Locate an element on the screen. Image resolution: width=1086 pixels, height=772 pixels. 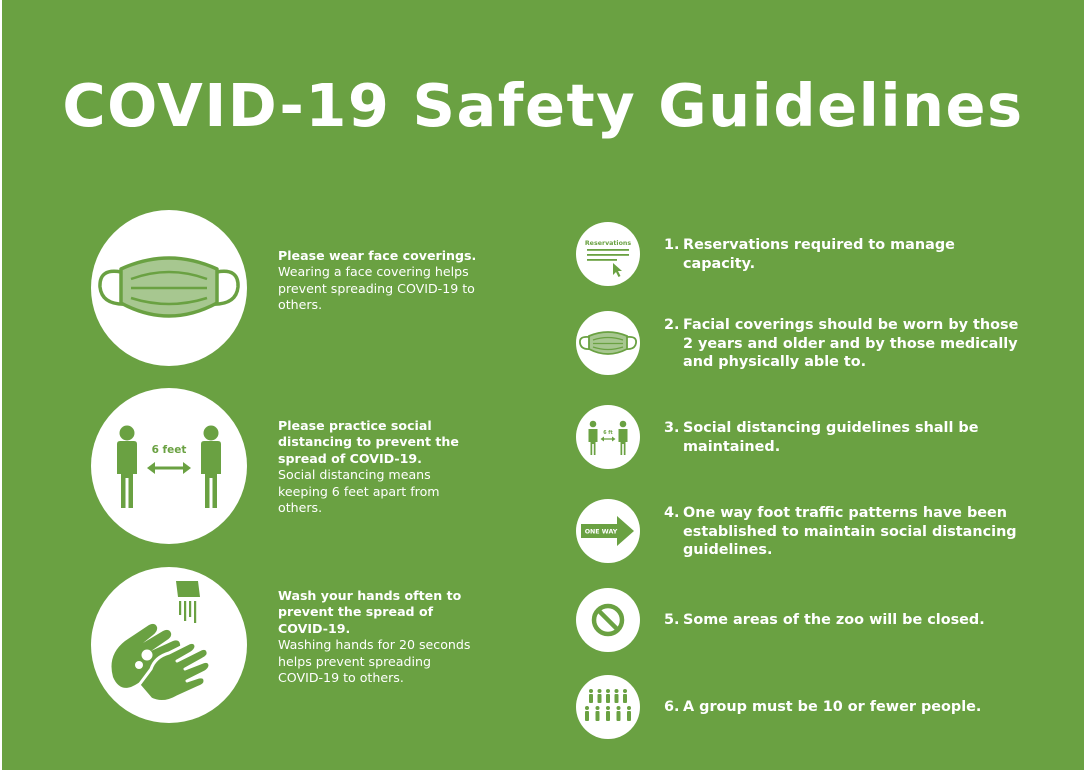
group-circle is located at coordinates (608, 707).